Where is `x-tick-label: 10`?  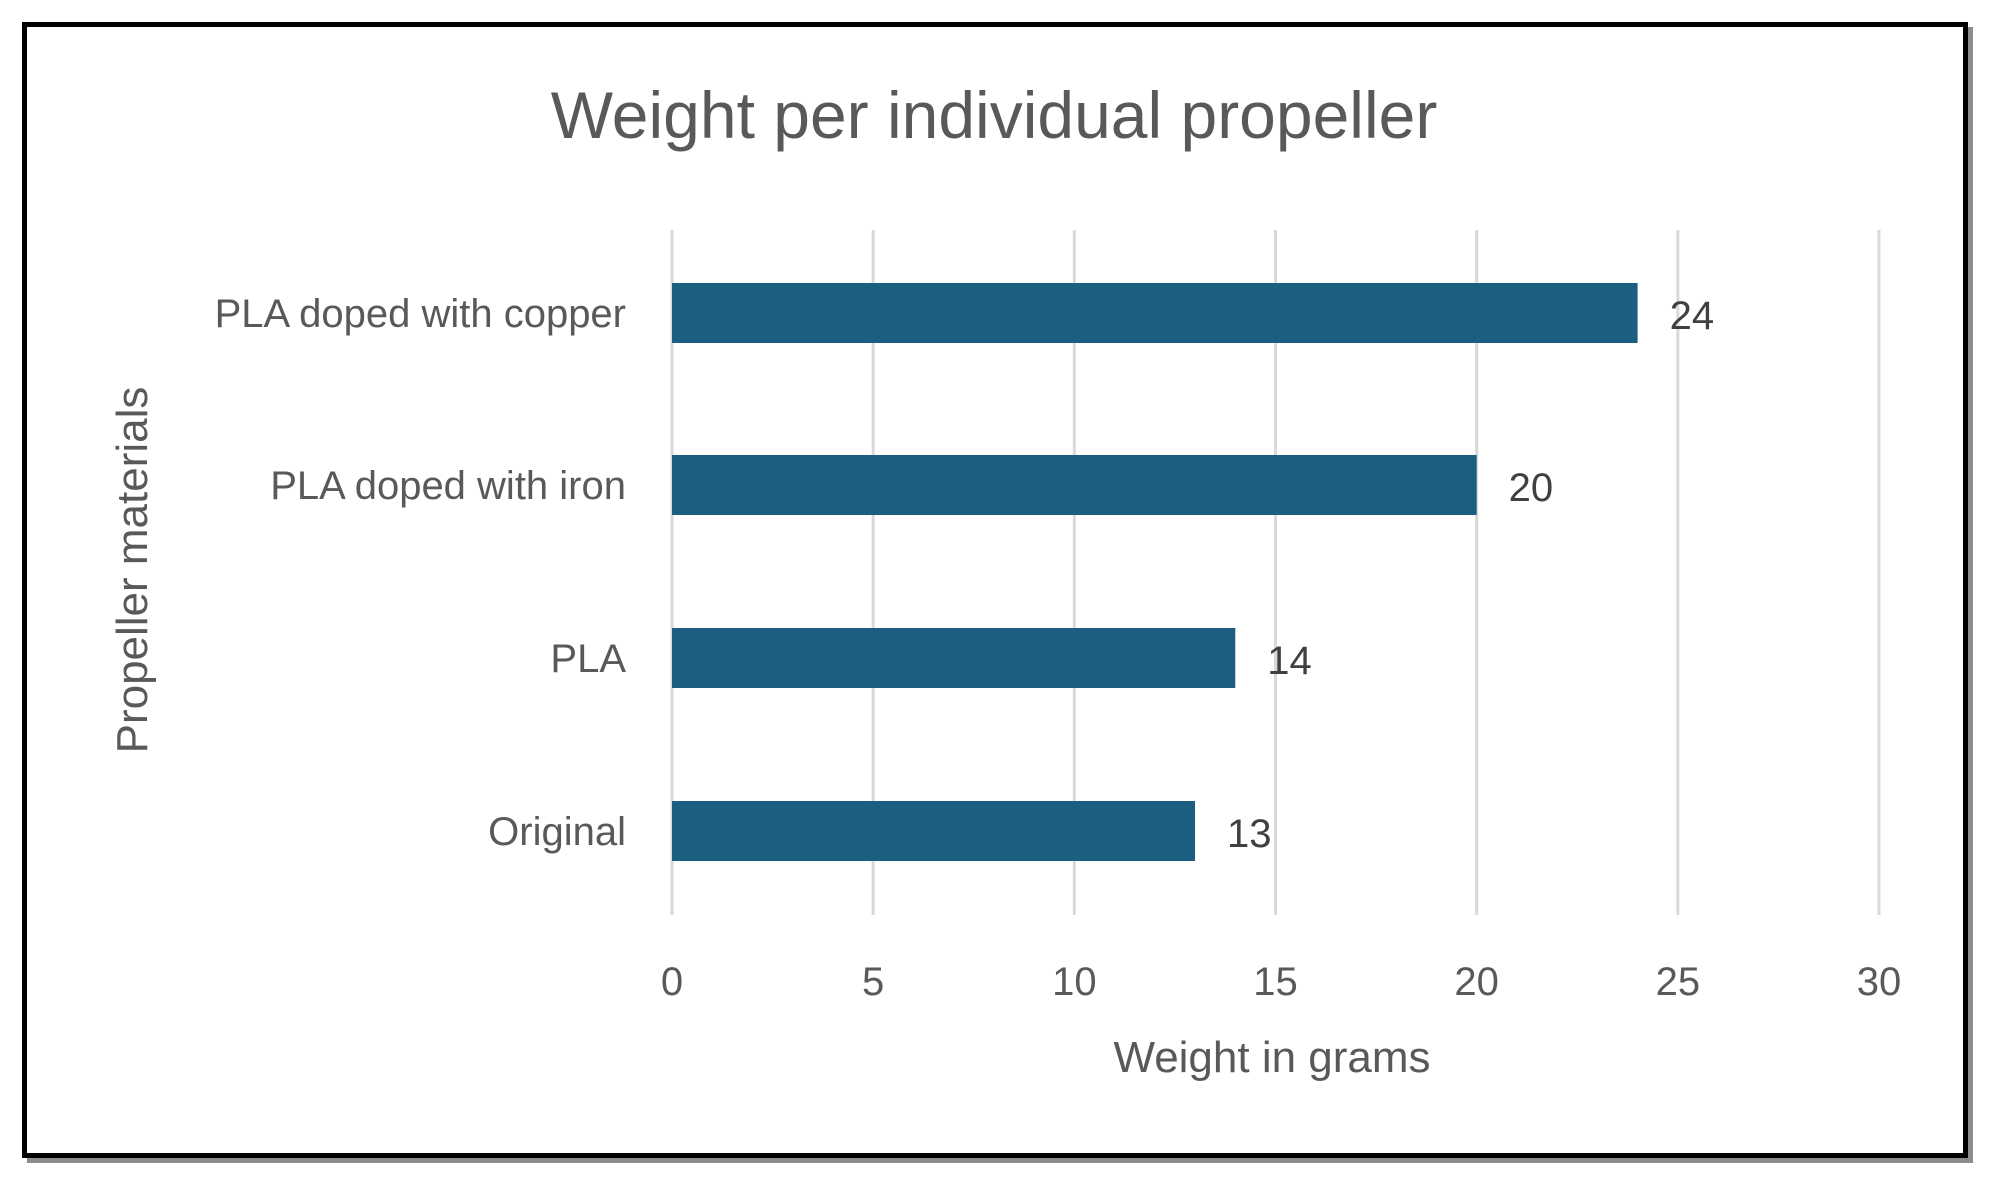 x-tick-label: 10 is located at coordinates (1074, 982).